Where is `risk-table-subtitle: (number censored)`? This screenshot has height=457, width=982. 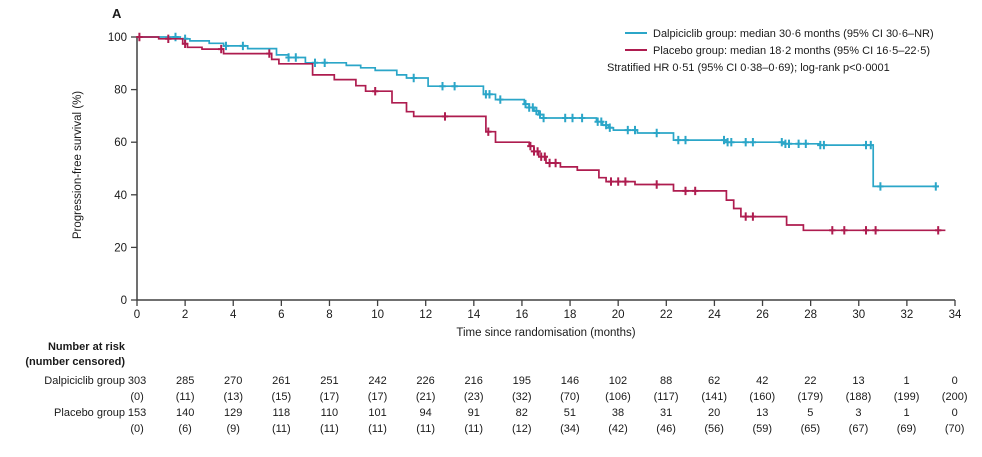 risk-table-subtitle: (number censored) is located at coordinates (75, 362).